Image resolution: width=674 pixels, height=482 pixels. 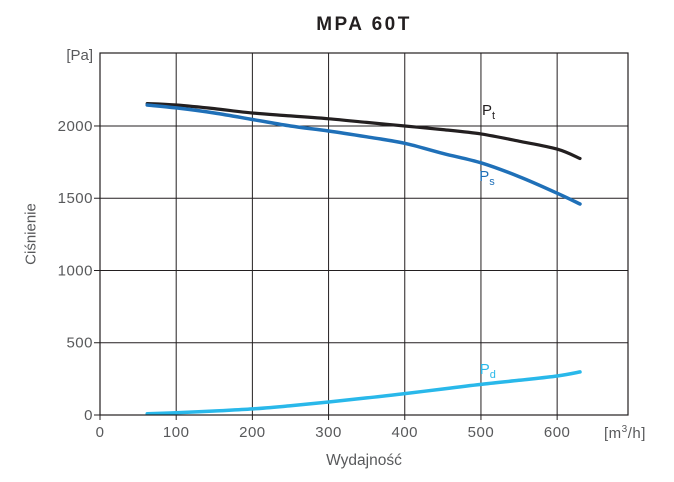 What do you see at coordinates (481, 432) in the screenshot?
I see `x-tick-label: 500` at bounding box center [481, 432].